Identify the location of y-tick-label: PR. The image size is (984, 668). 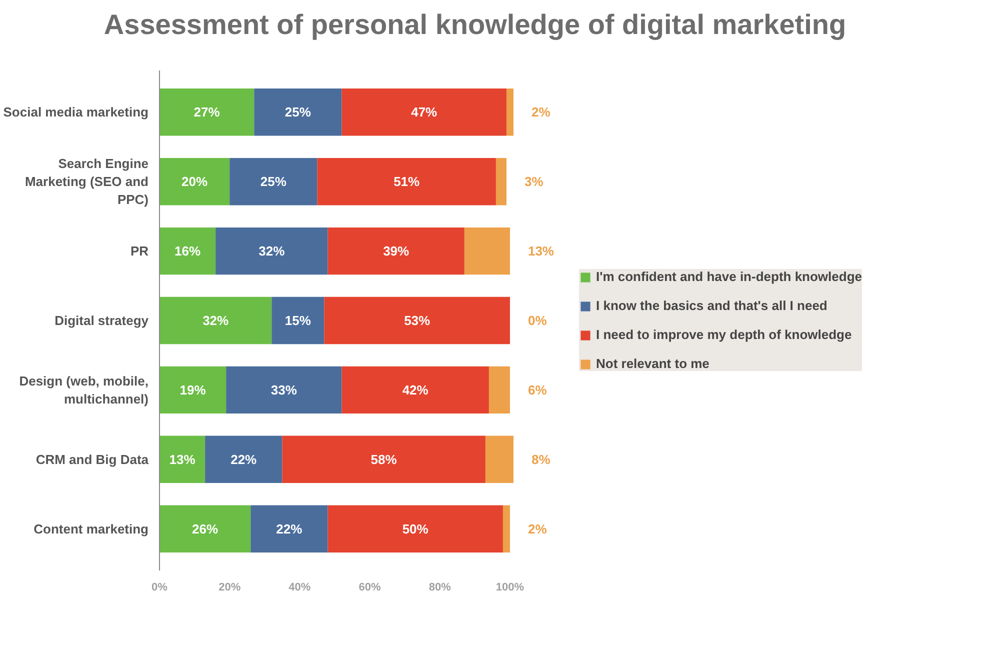
(140, 251).